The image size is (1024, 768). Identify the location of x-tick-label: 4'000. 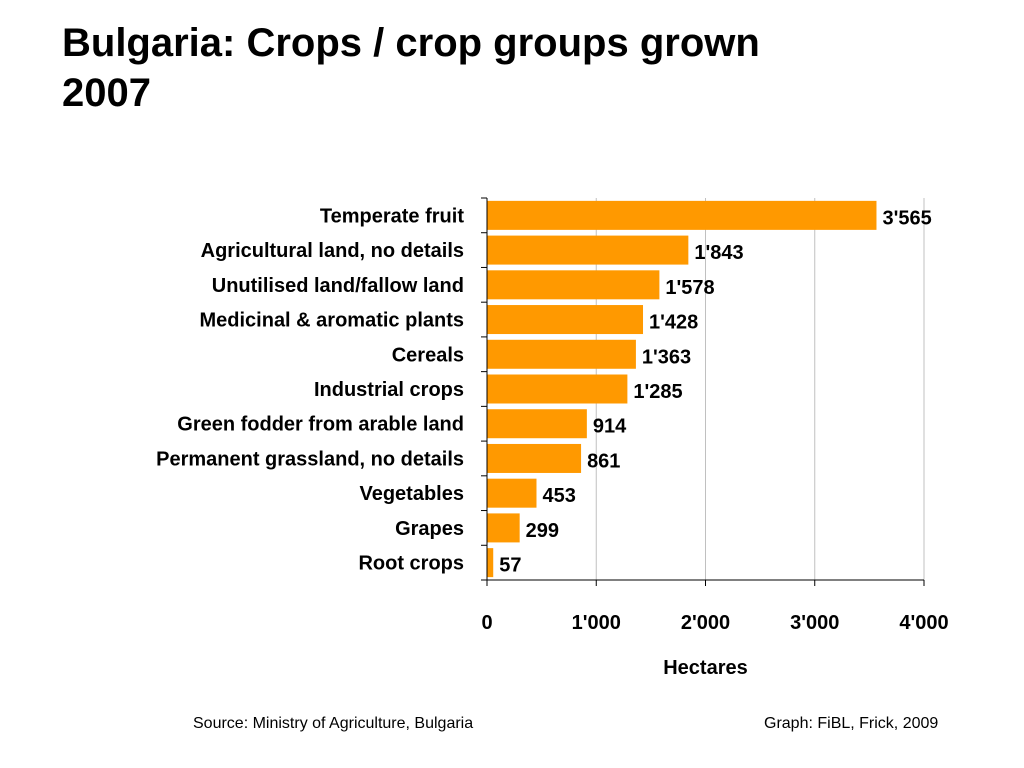
(923, 623).